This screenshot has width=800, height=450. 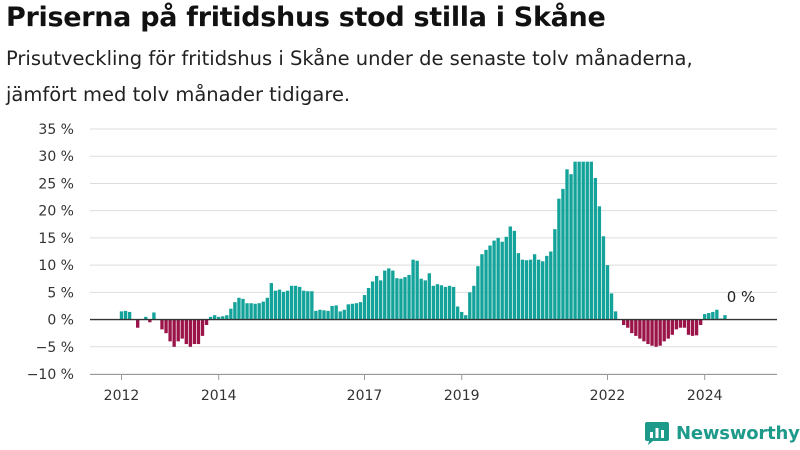 I want to click on x-tick-label: 2014, so click(x=219, y=396).